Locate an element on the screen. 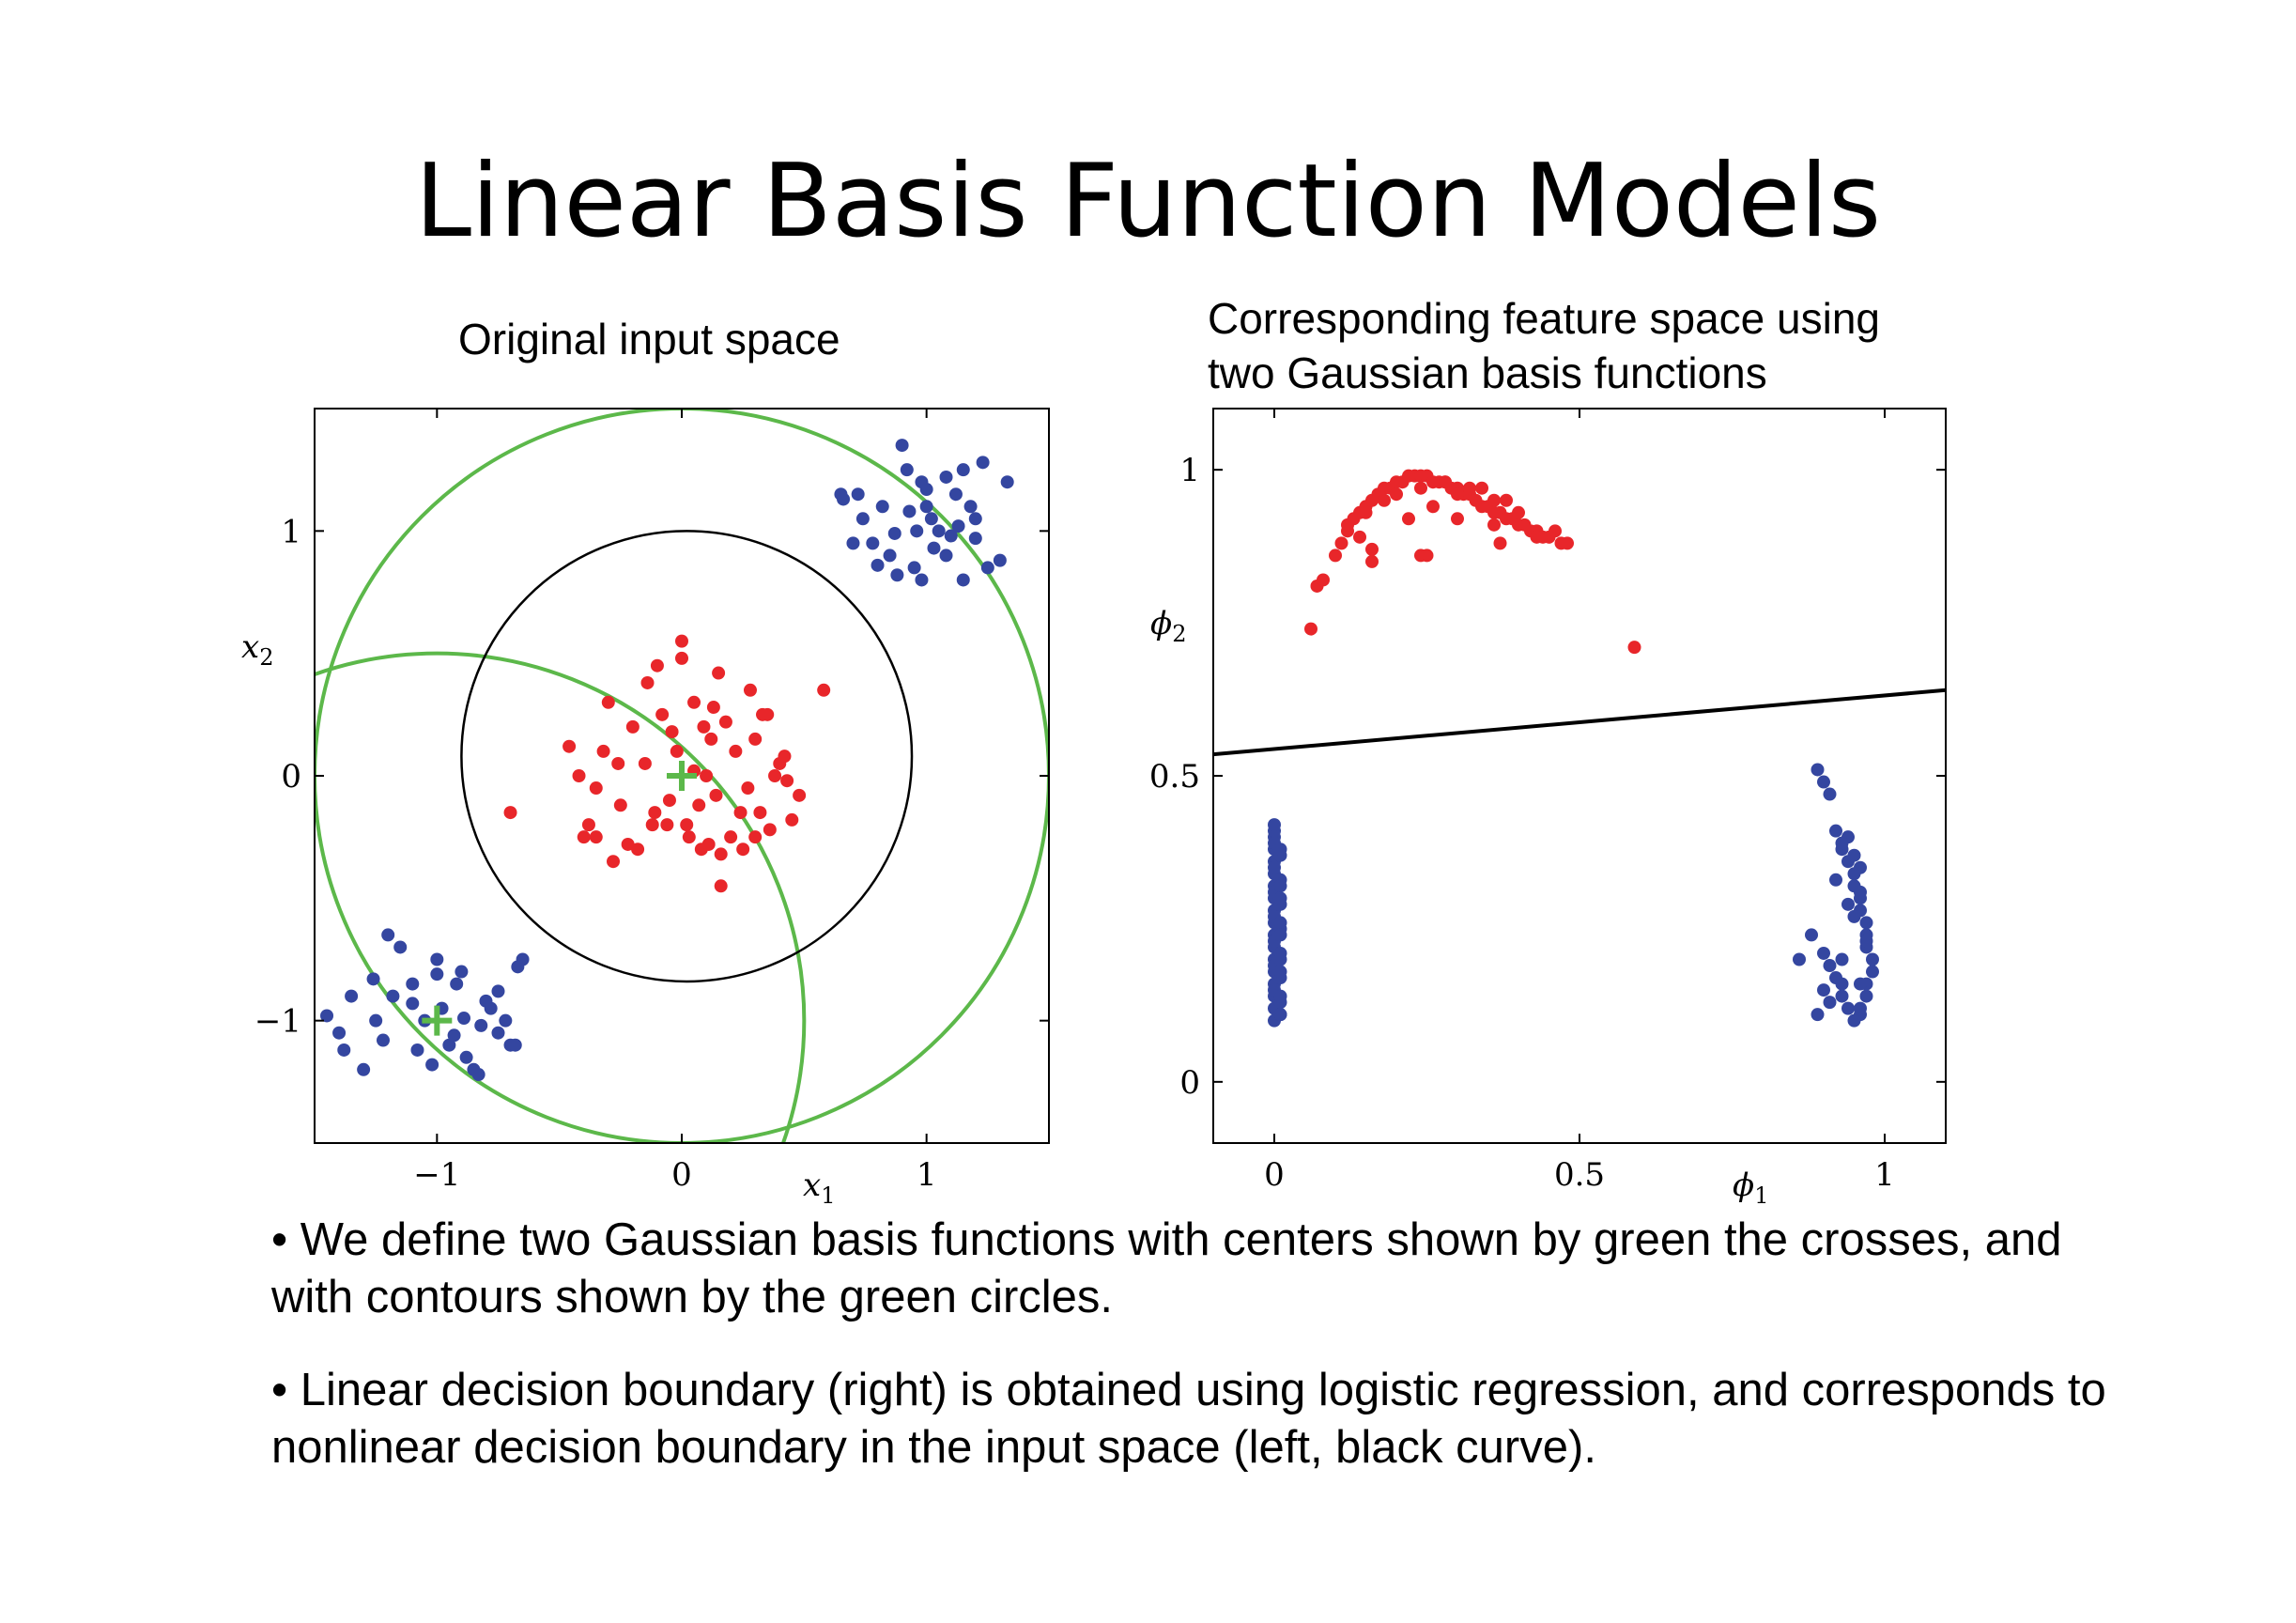 The width and height of the screenshot is (2296, 1623). y-tick-label: −1 is located at coordinates (277, 1022).